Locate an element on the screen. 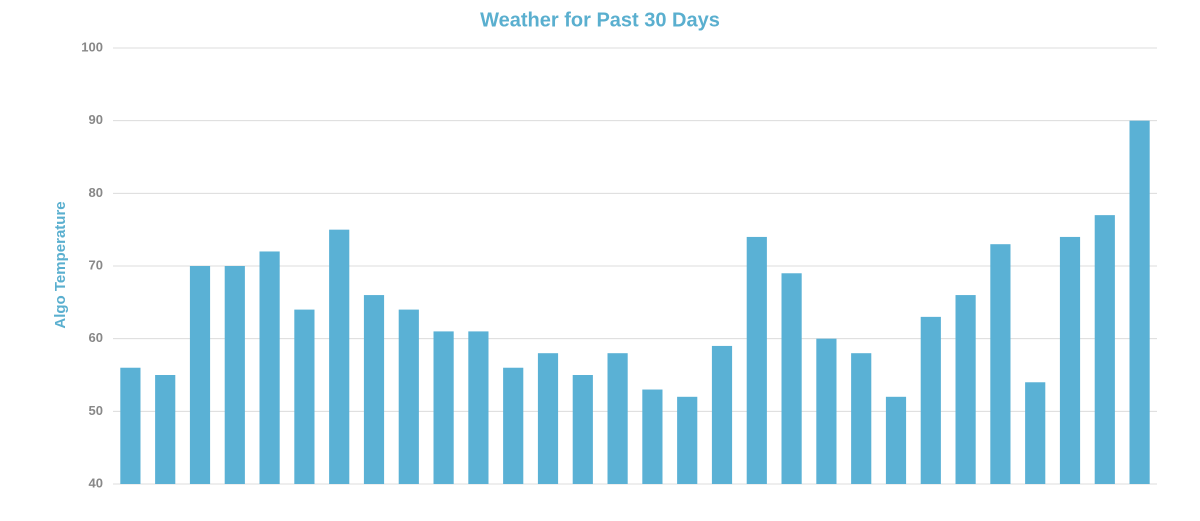  y-tick-label: 80 is located at coordinates (96, 192).